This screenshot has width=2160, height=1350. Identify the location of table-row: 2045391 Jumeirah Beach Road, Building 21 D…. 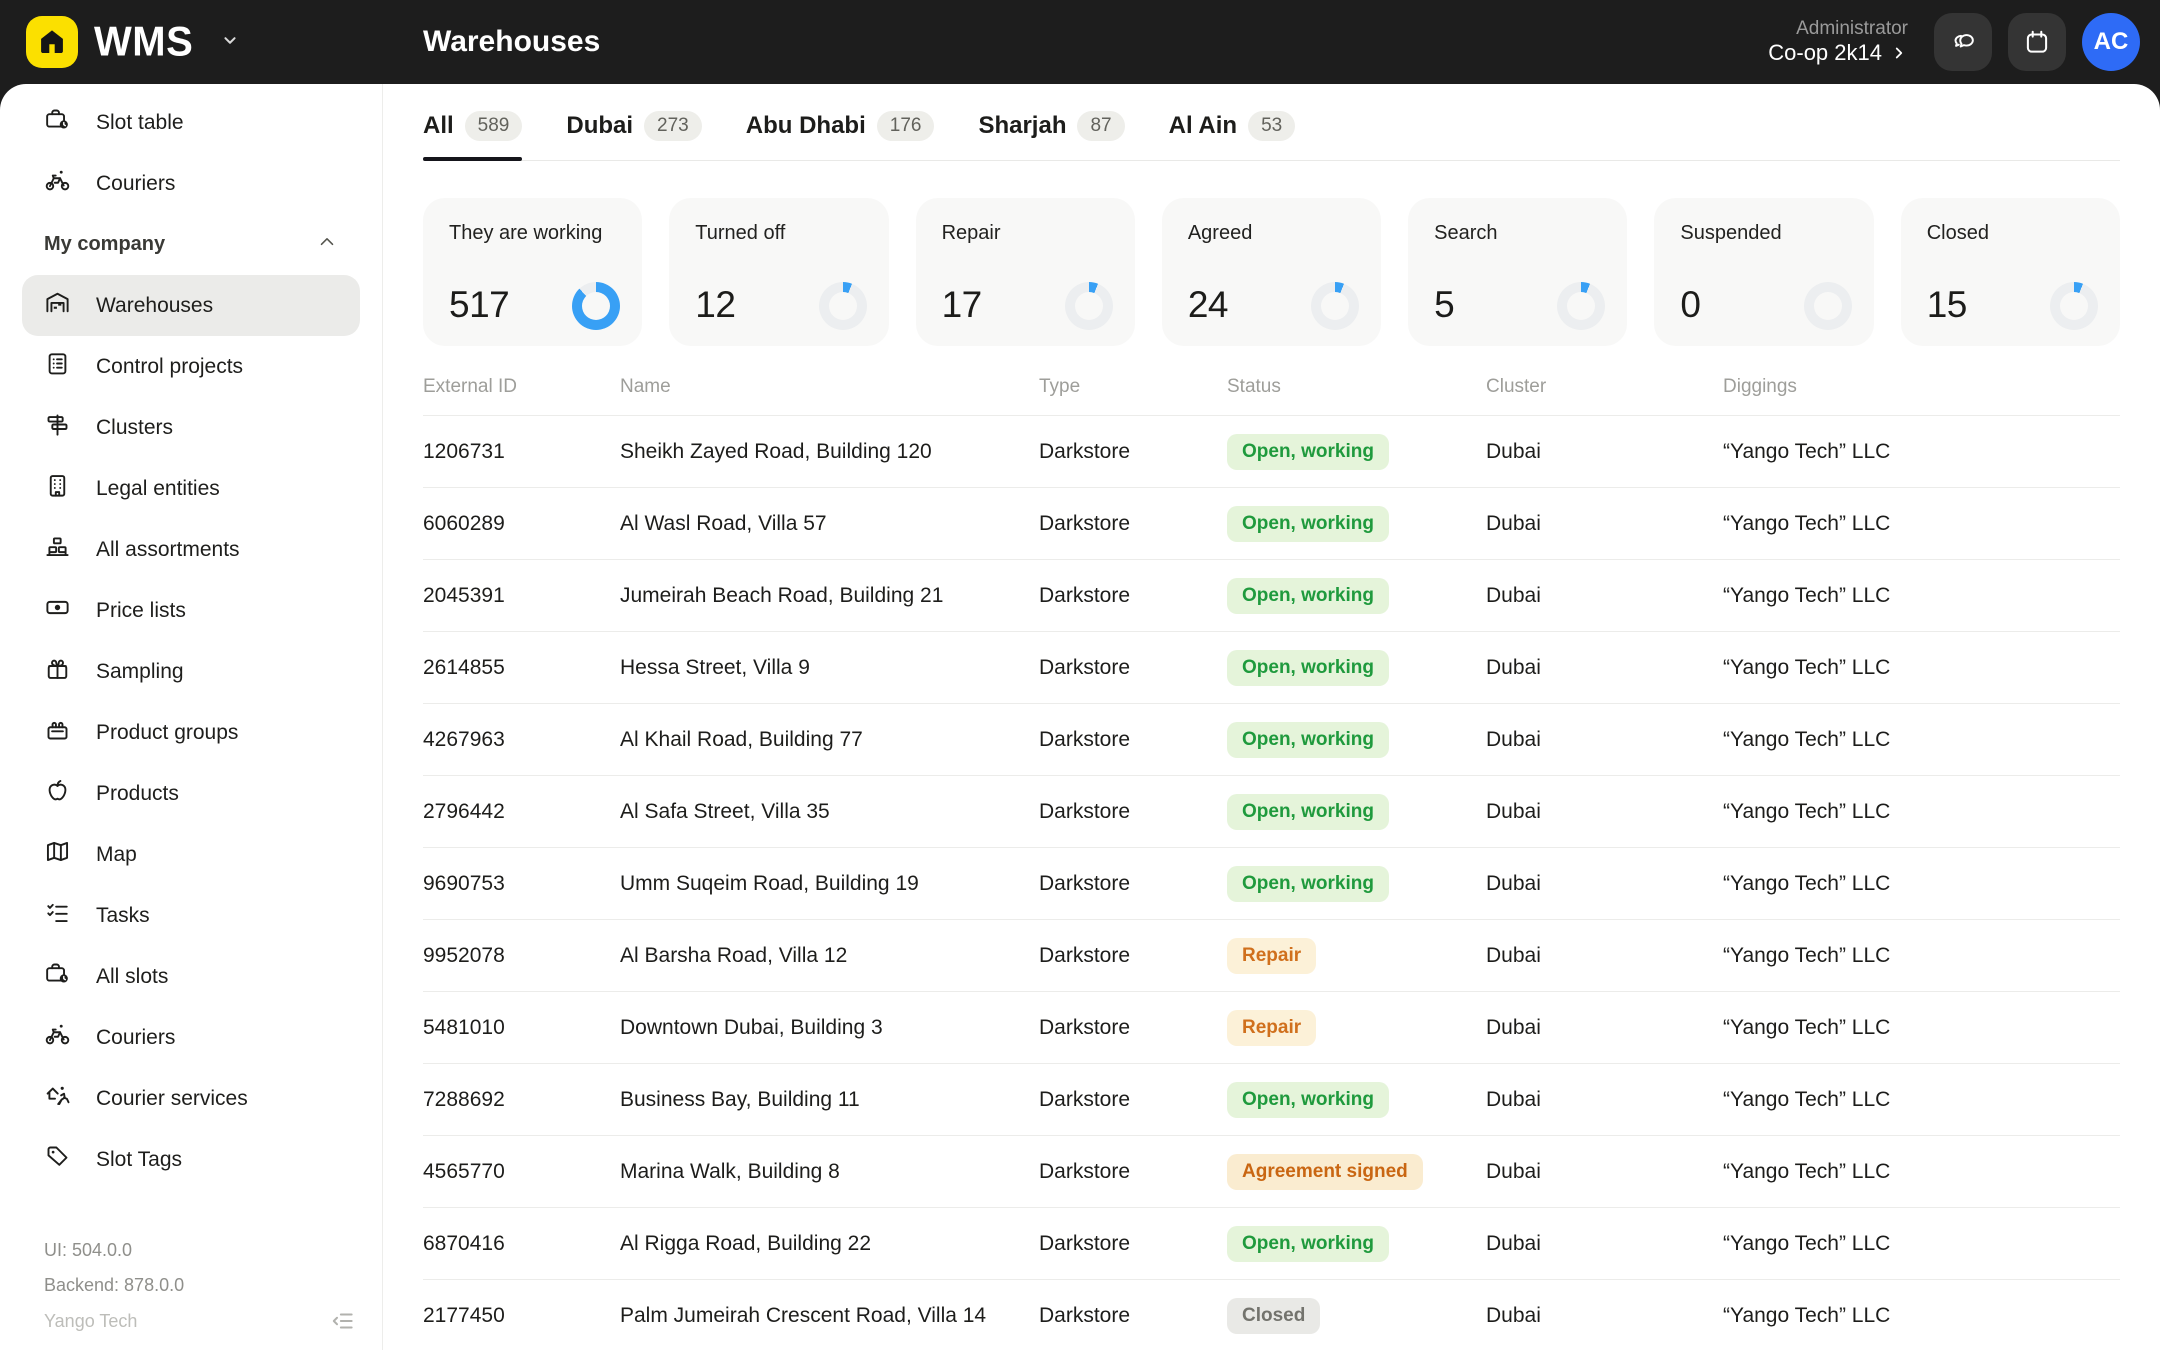
(1271, 596).